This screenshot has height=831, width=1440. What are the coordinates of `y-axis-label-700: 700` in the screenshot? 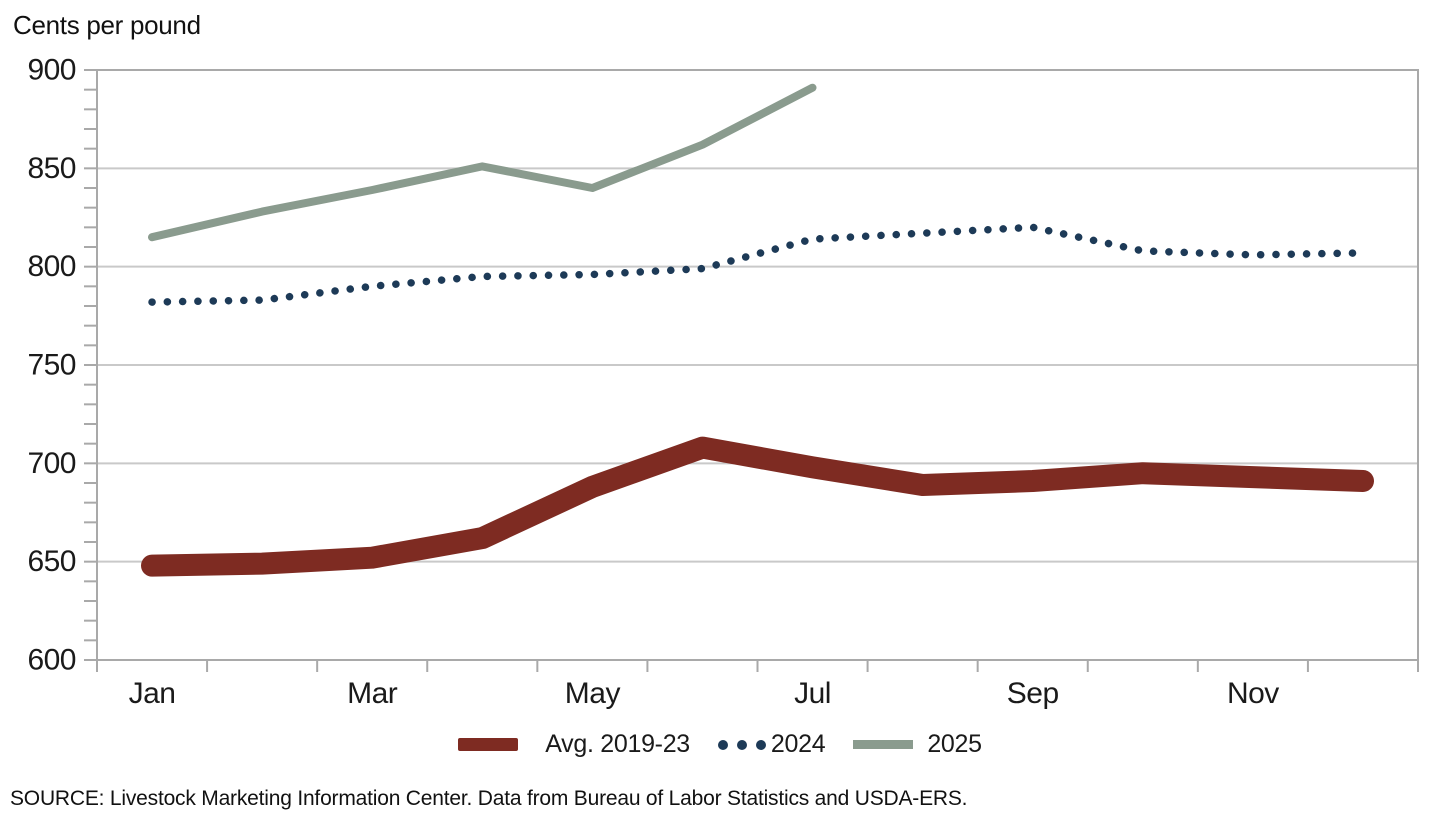 It's located at (51, 463).